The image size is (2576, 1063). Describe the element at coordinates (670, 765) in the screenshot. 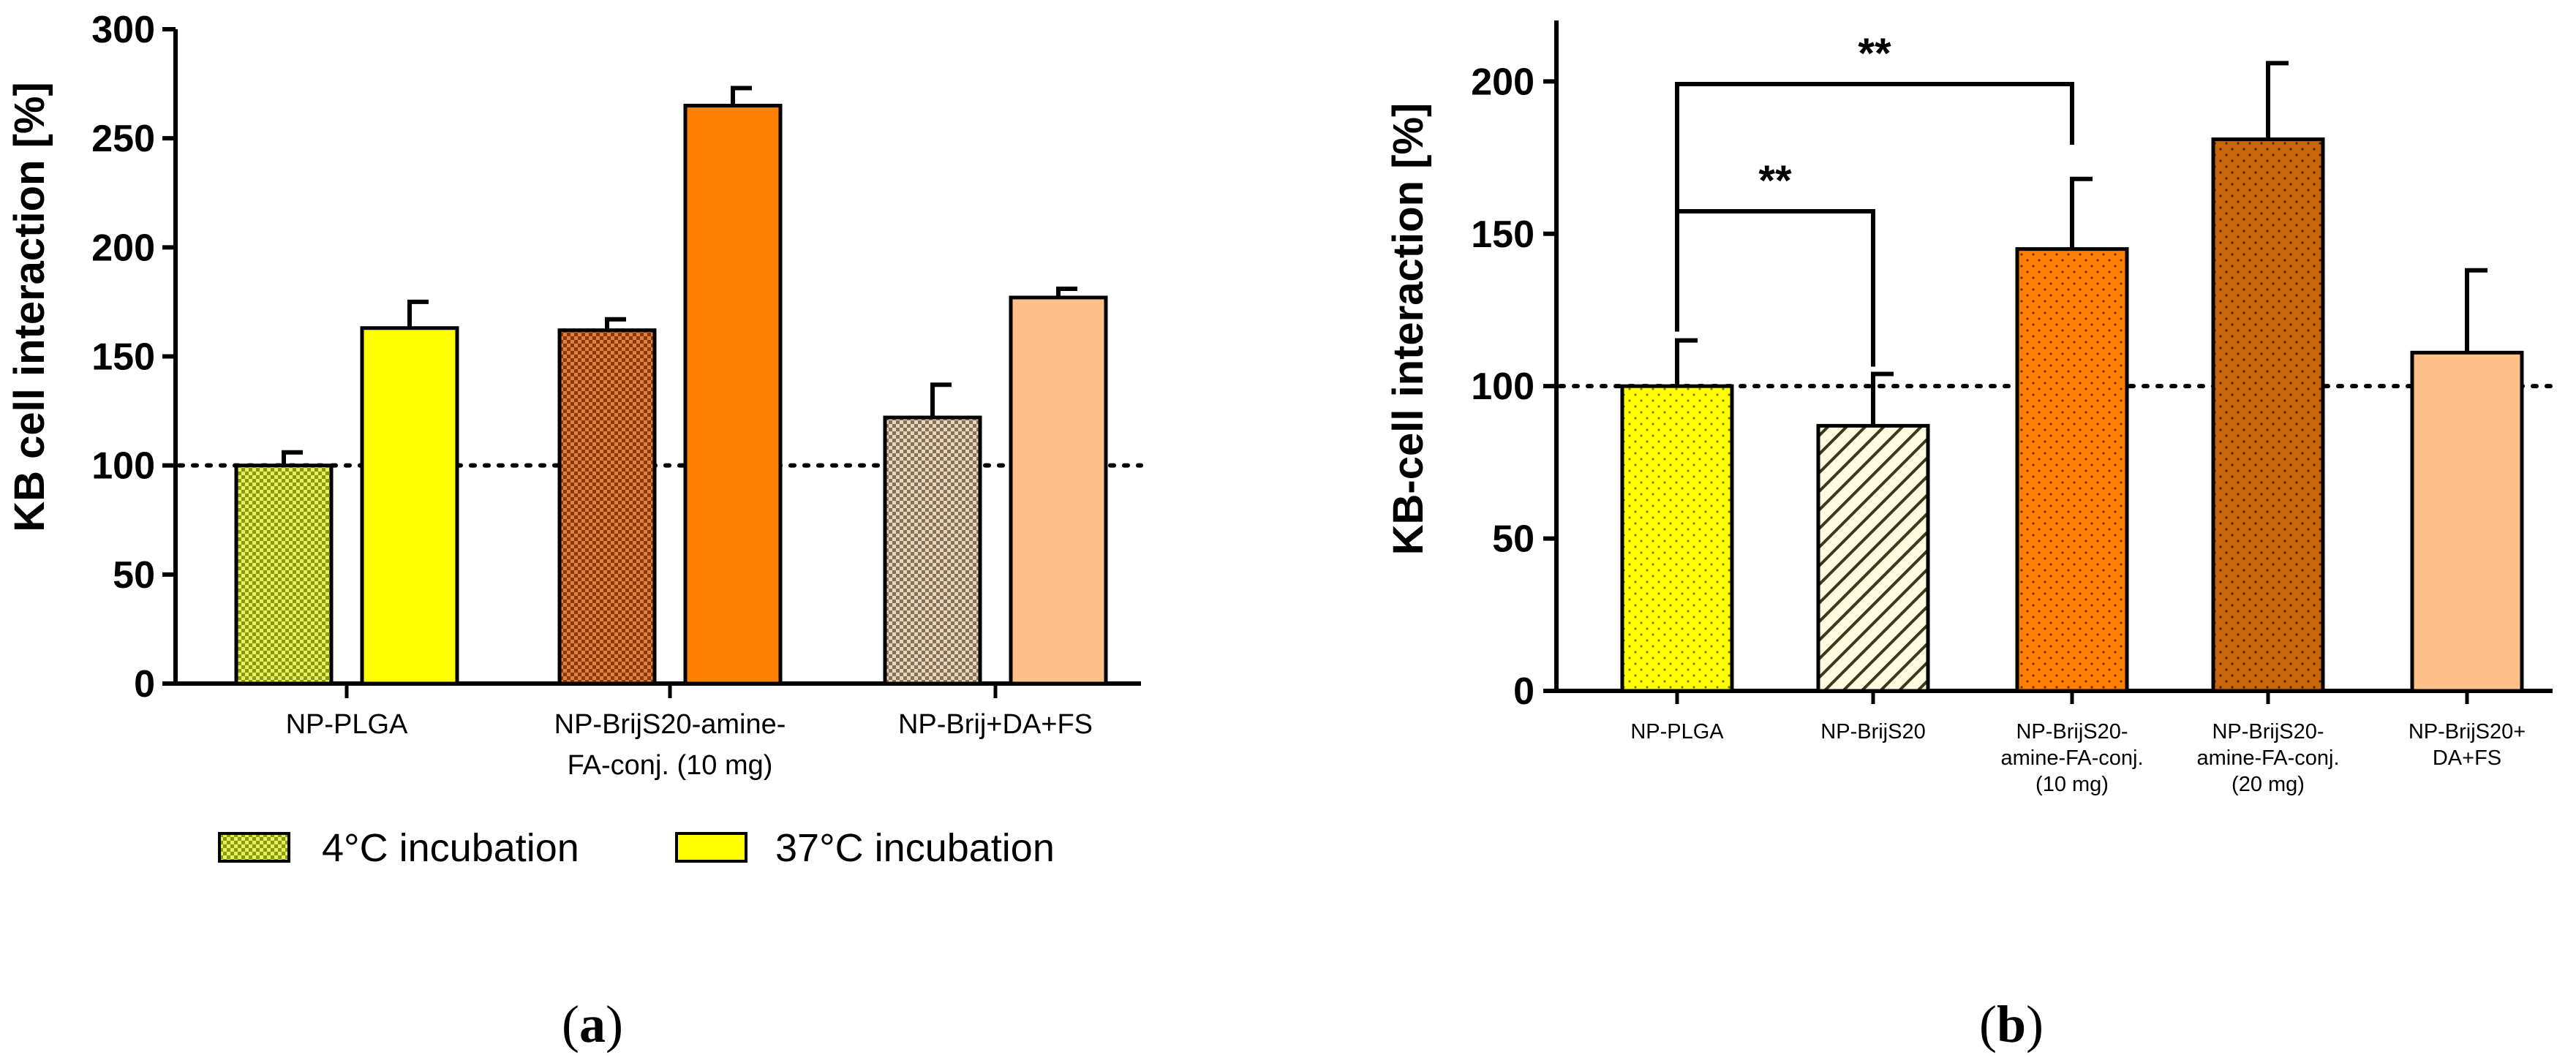

I see `x-tick-label: FA-conj. (10 mg)` at that location.